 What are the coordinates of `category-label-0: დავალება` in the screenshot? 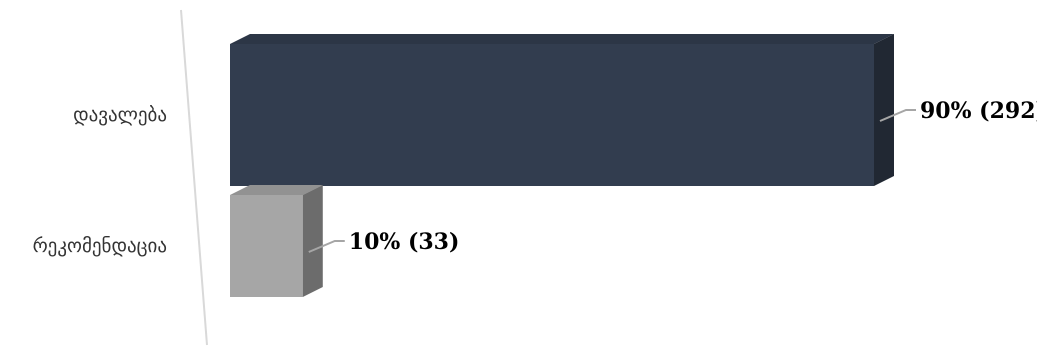 It's located at (120, 115).